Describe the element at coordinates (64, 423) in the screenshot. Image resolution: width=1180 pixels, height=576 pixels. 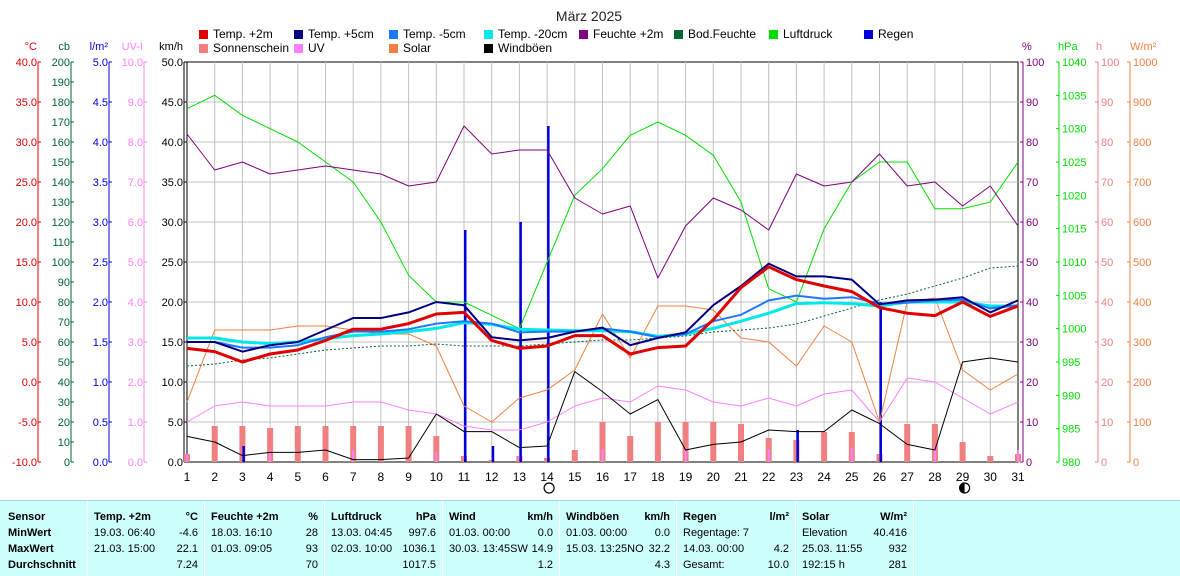
I see `axis-tick-label-left: 20` at that location.